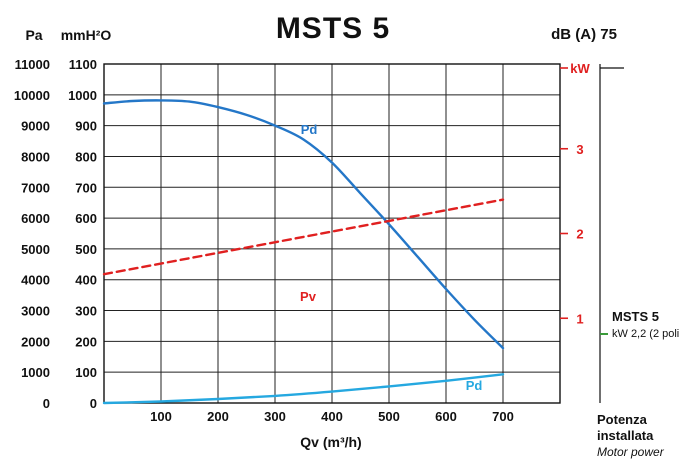 Image resolution: width=686 pixels, height=461 pixels. I want to click on chart-title: MSTS 5, so click(333, 28).